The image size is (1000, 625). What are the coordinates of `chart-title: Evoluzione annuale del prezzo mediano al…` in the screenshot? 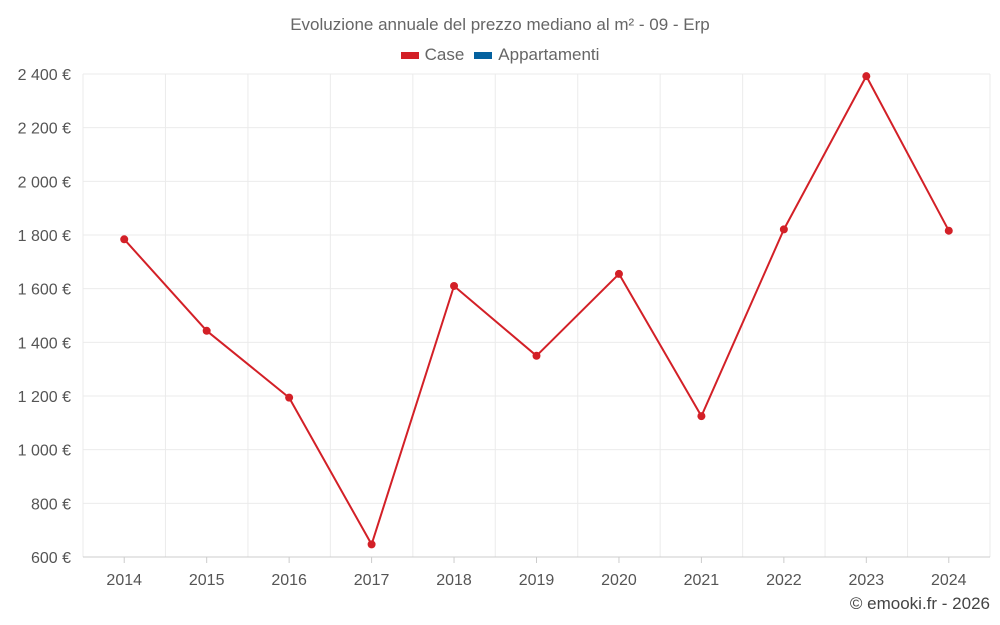 It's located at (500, 24).